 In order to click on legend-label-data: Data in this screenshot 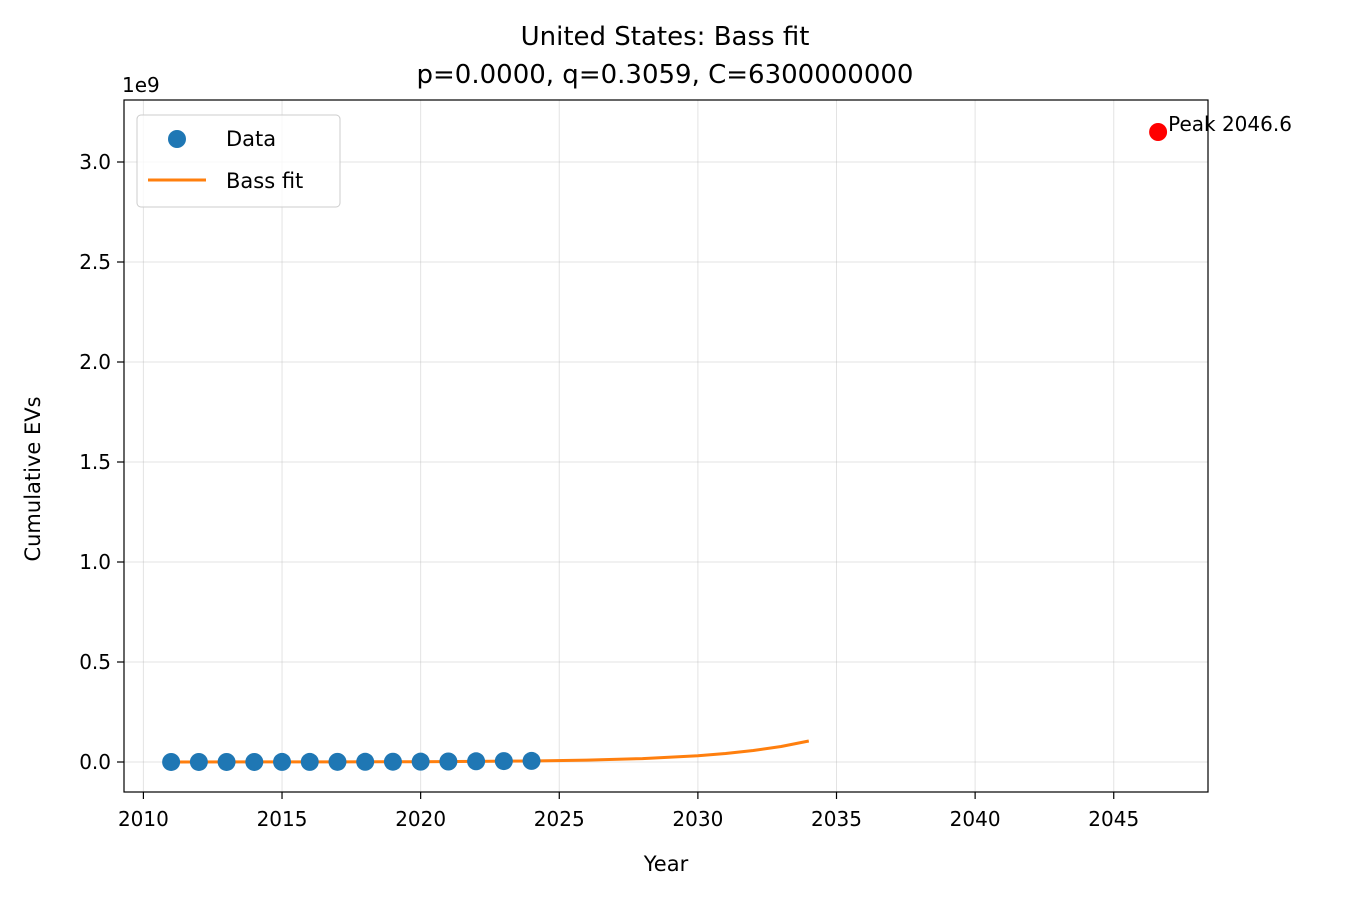, I will do `click(251, 139)`.